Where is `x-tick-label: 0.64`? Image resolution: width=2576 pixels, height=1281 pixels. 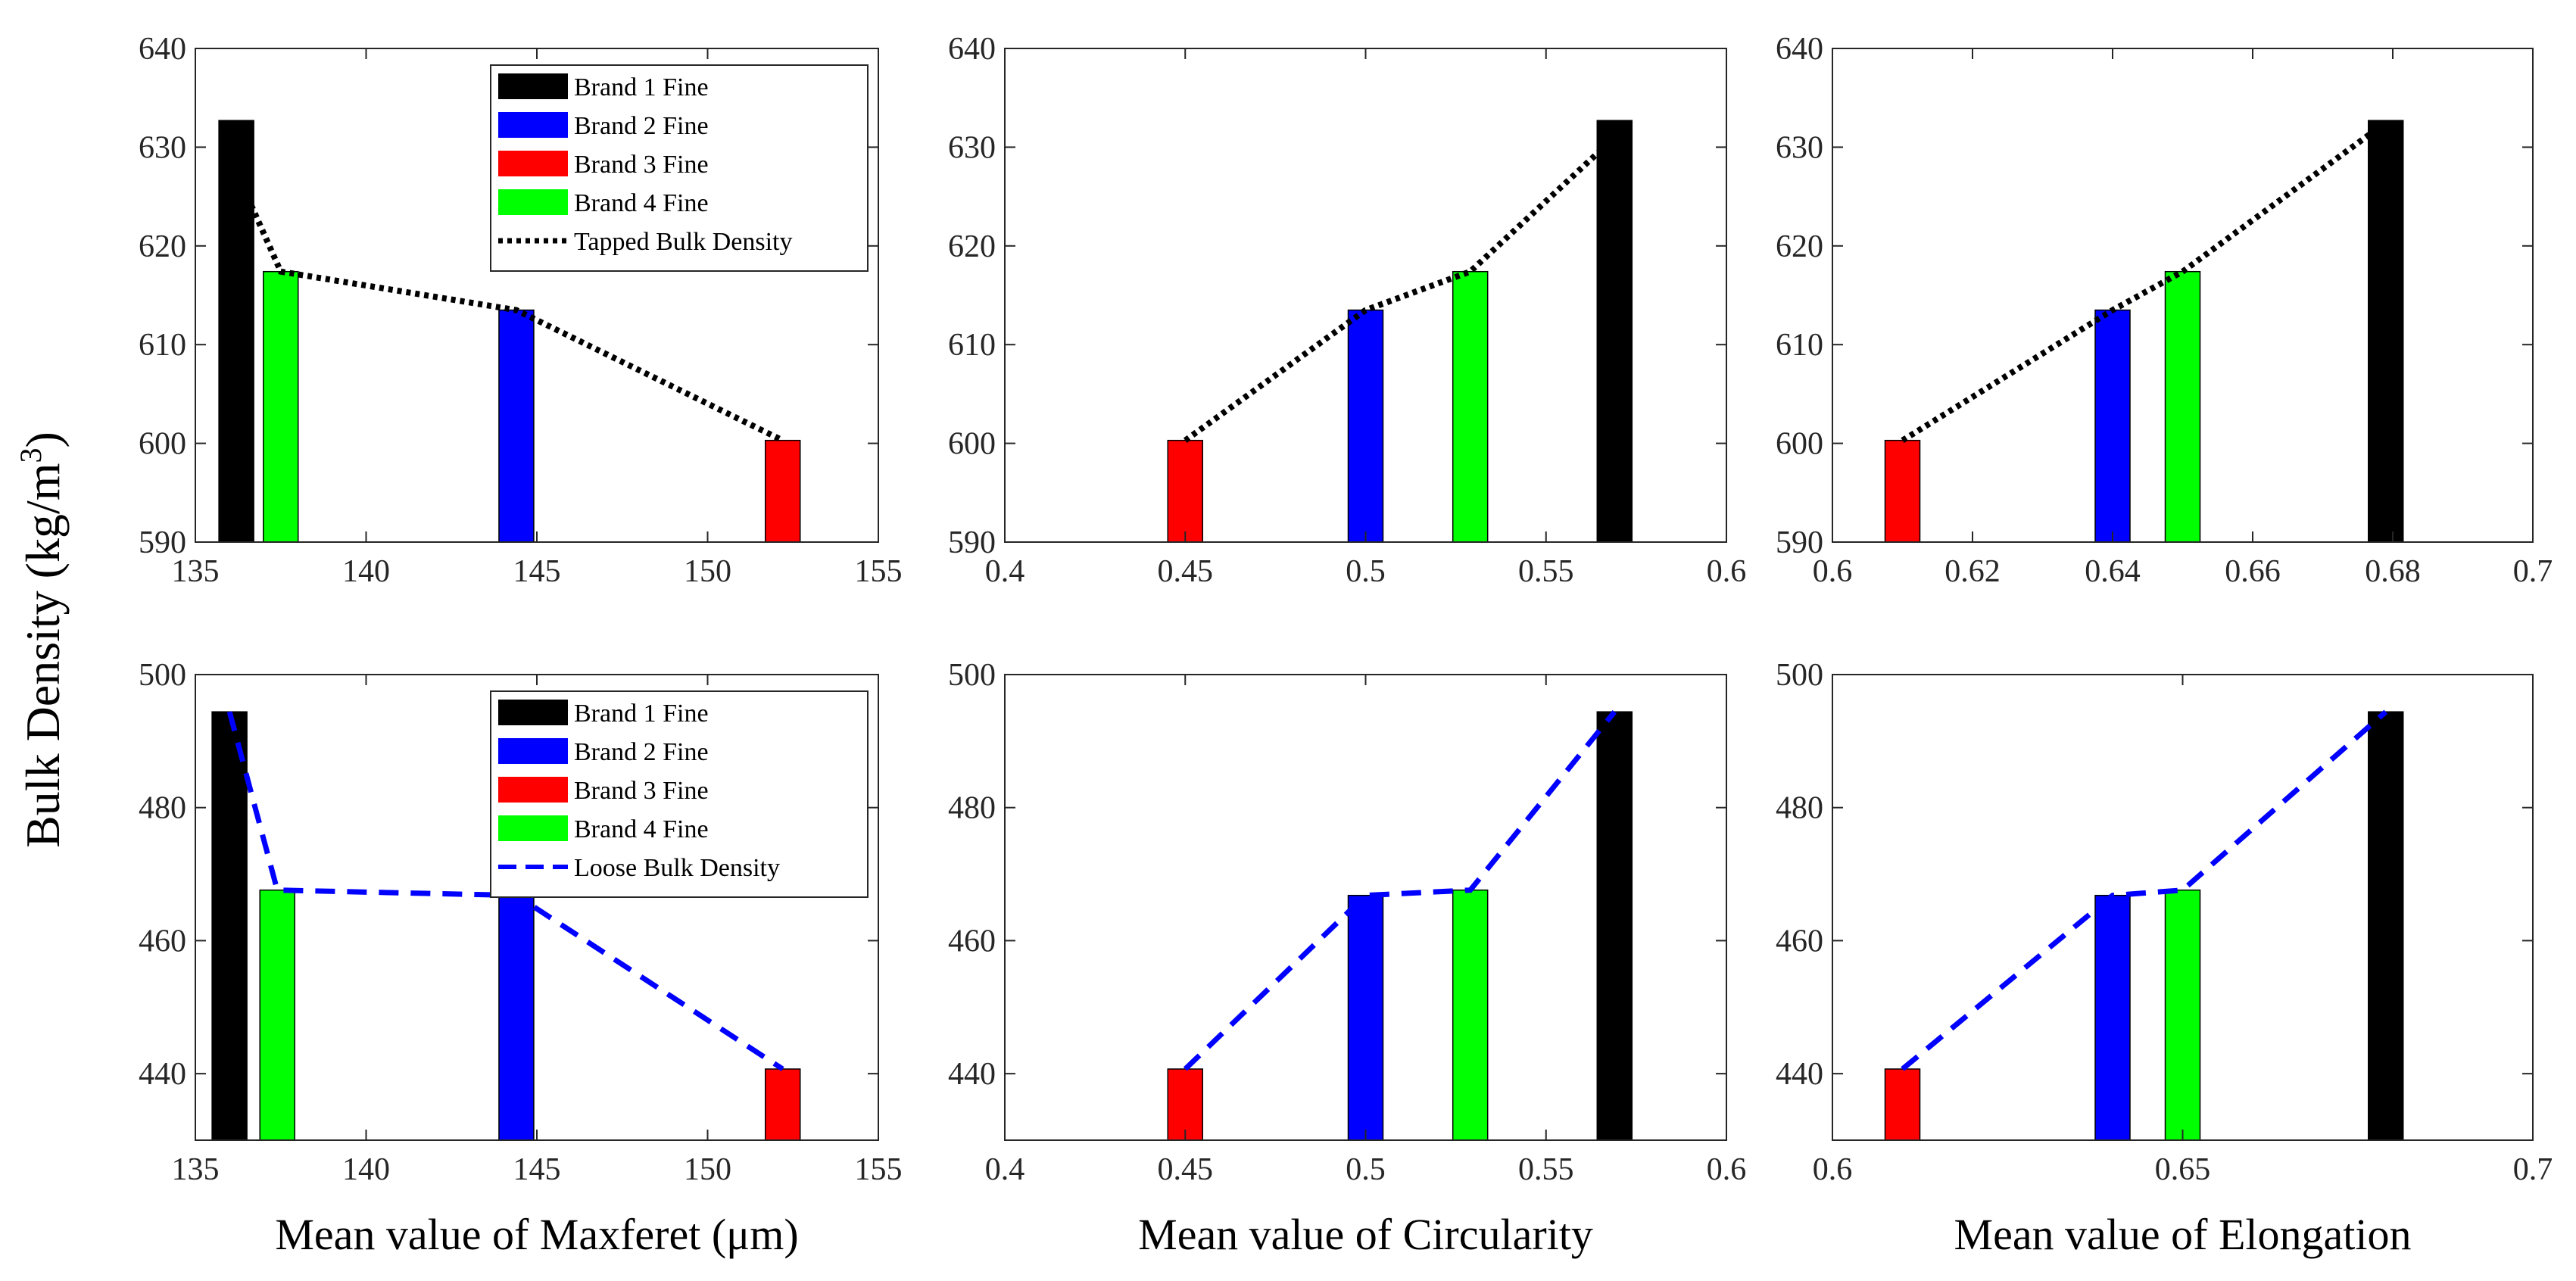 x-tick-label: 0.64 is located at coordinates (2113, 571).